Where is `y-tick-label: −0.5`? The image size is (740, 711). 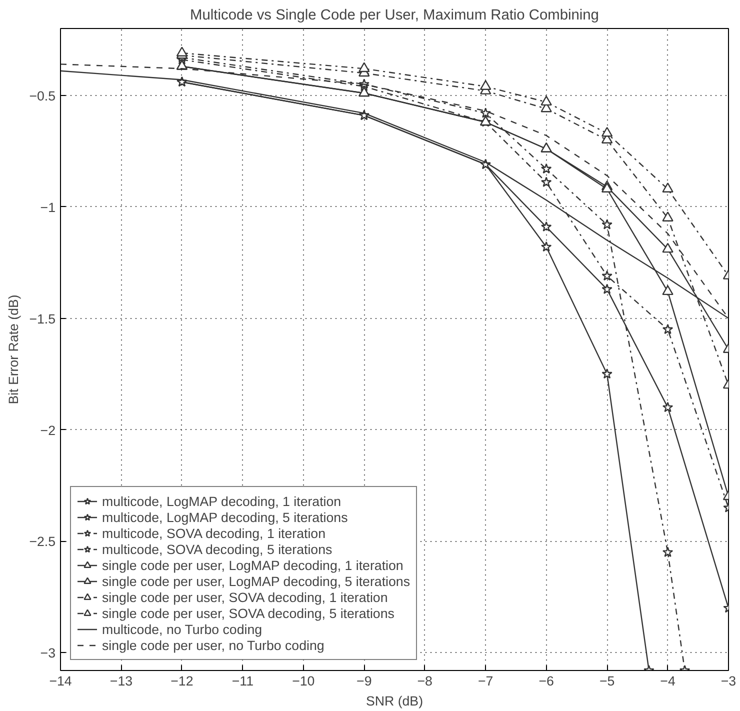
y-tick-label: −0.5 is located at coordinates (42, 96).